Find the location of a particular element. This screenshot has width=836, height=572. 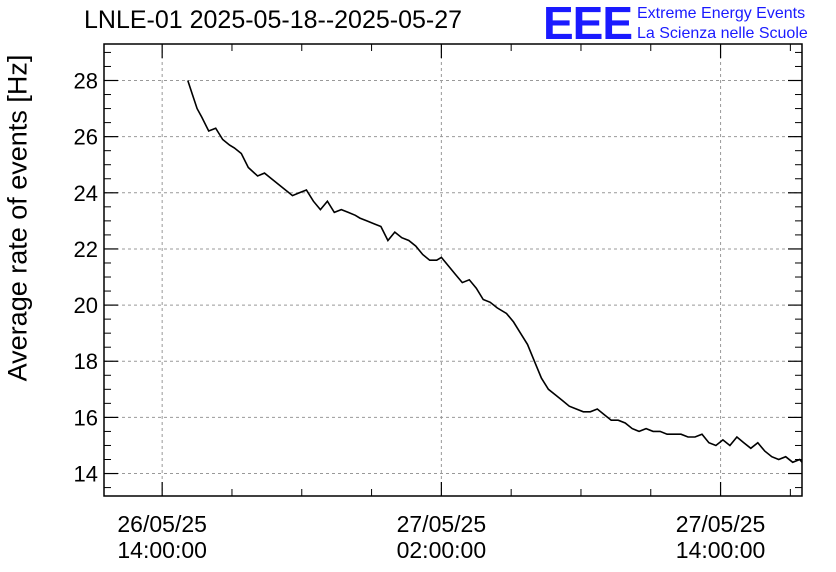

y-tick-label: 26 is located at coordinates (86, 137).